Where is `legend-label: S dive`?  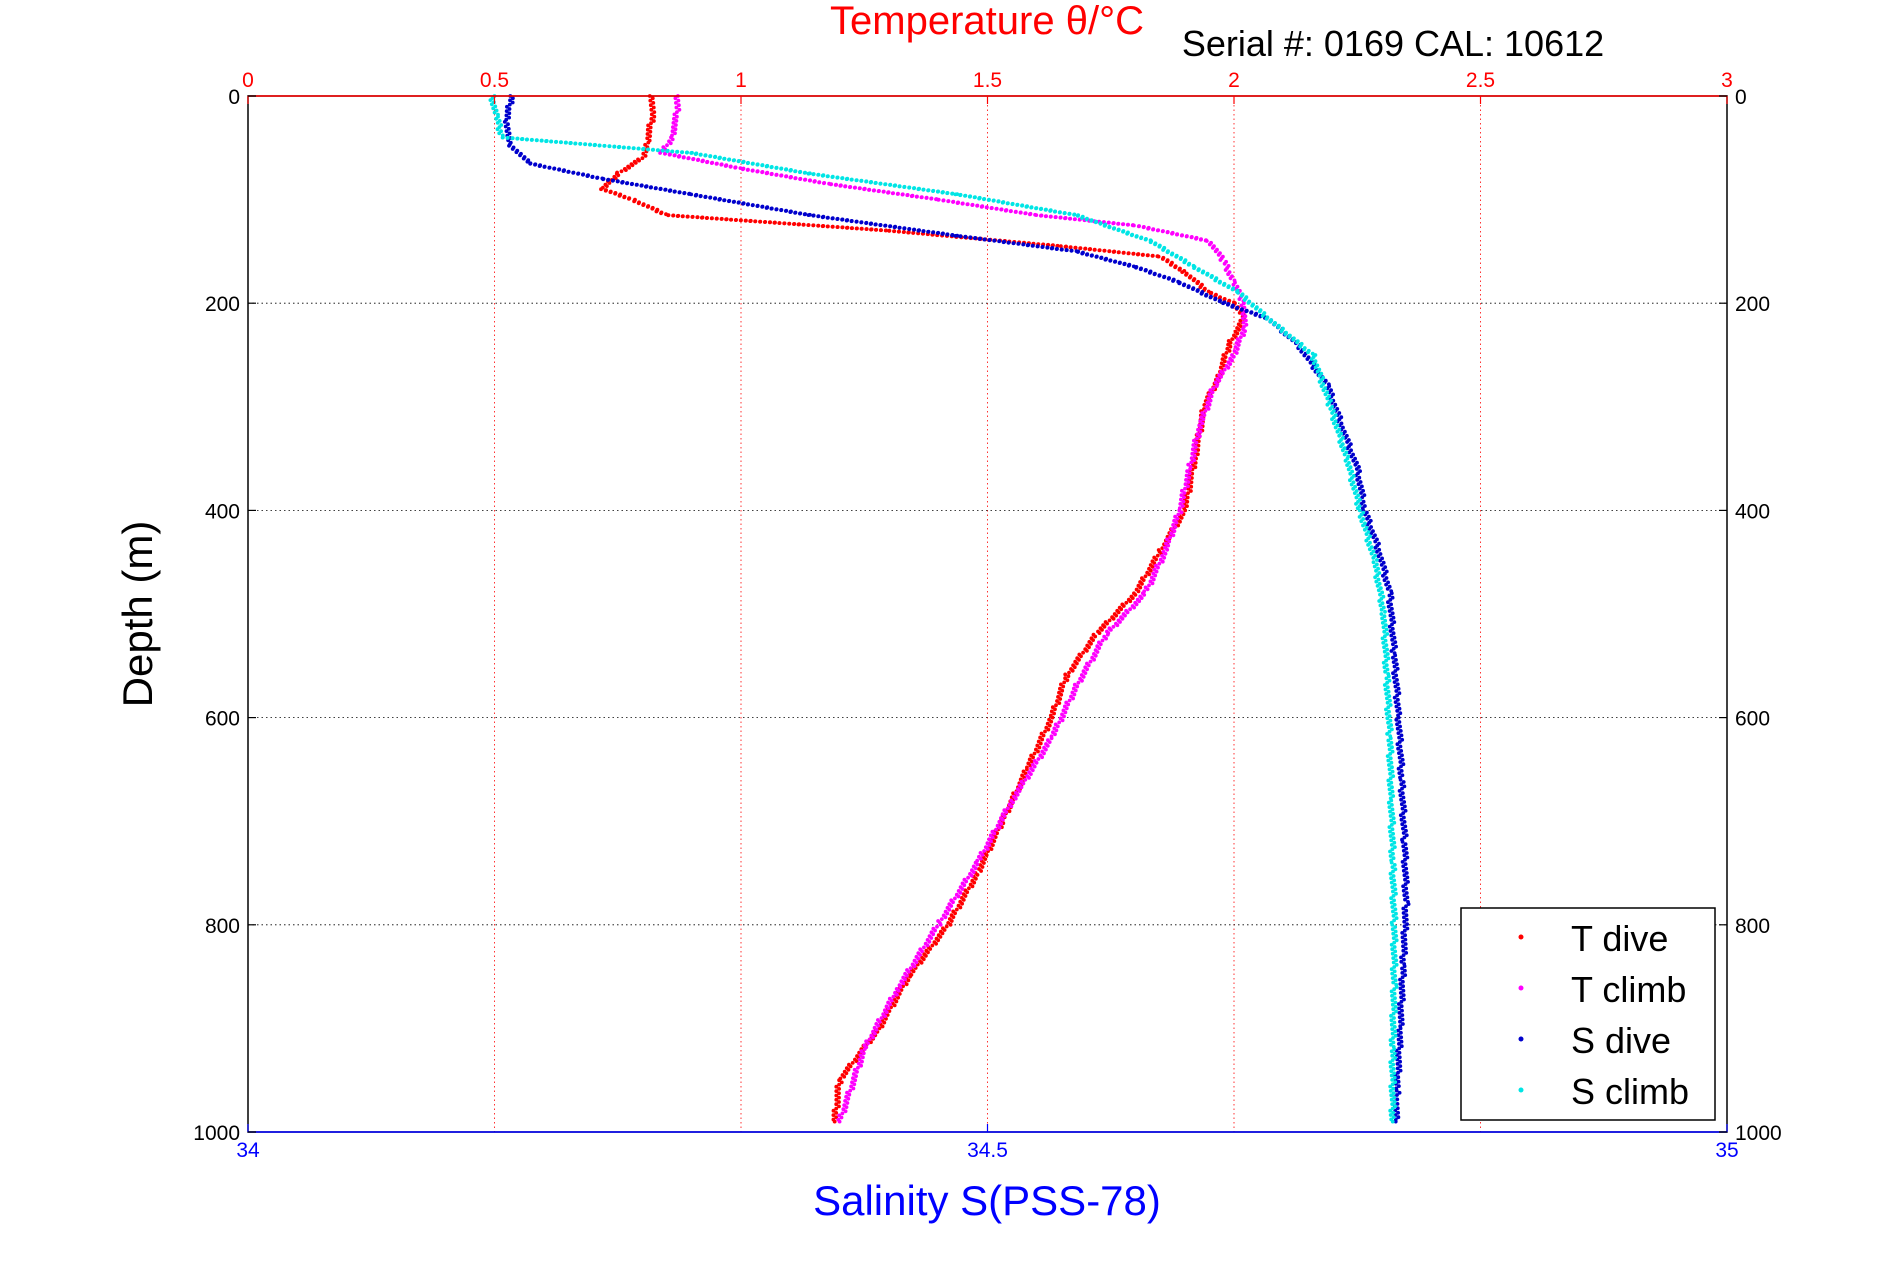
legend-label: S dive is located at coordinates (1621, 1040).